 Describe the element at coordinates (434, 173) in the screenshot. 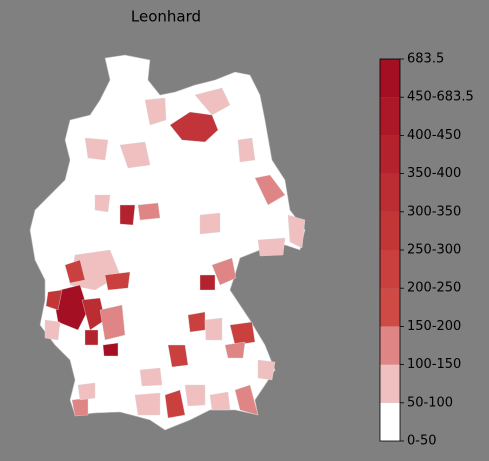

I see `colorbar-label: 350-400` at that location.